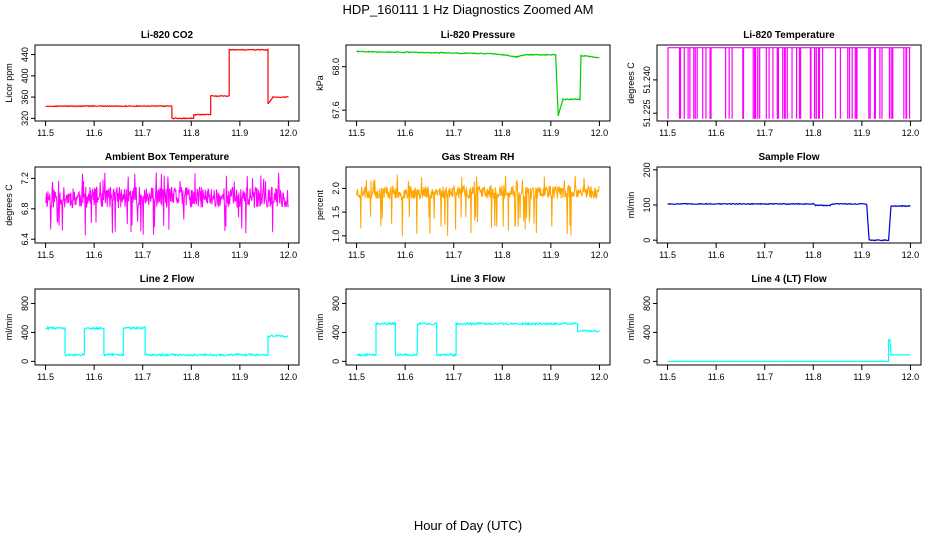  I want to click on y-tick-label: 51.225, so click(647, 113).